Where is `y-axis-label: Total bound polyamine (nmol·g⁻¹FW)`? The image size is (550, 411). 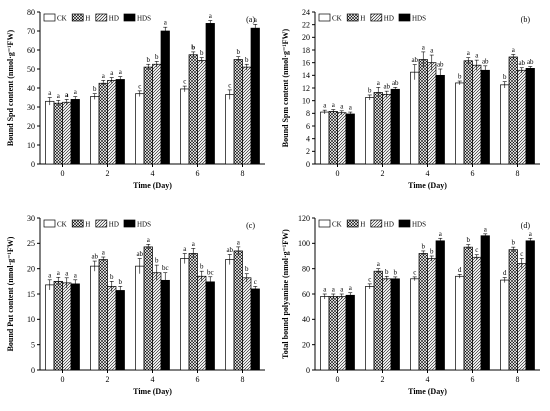
y-axis-label: Total bound polyamine (nmol·g⁻¹FW) is located at coordinates (285, 294).